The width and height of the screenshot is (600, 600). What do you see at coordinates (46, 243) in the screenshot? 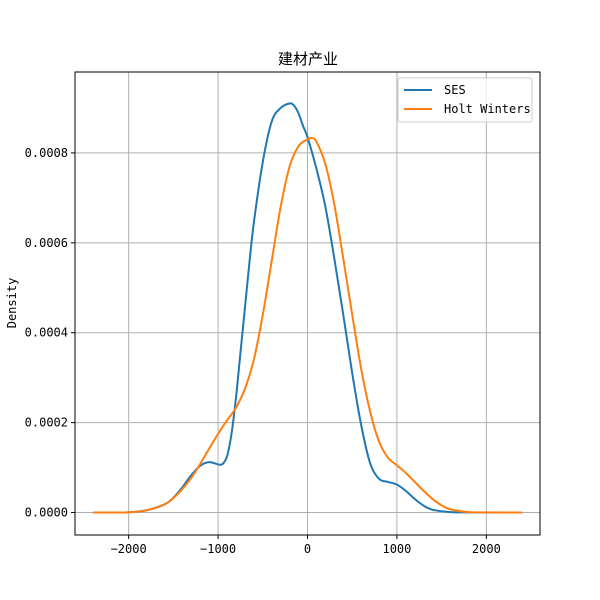
I see `y-tick-label: 0.0006` at bounding box center [46, 243].